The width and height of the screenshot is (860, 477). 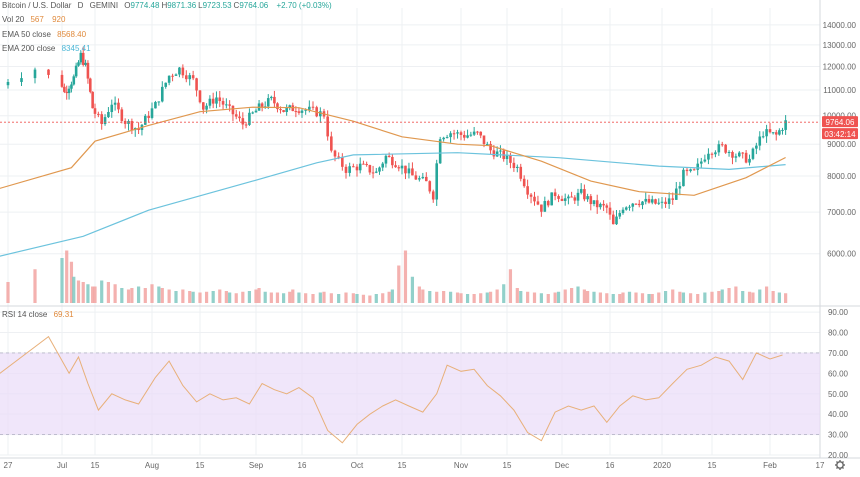 What do you see at coordinates (820, 465) in the screenshot?
I see `time-tick-label: 17` at bounding box center [820, 465].